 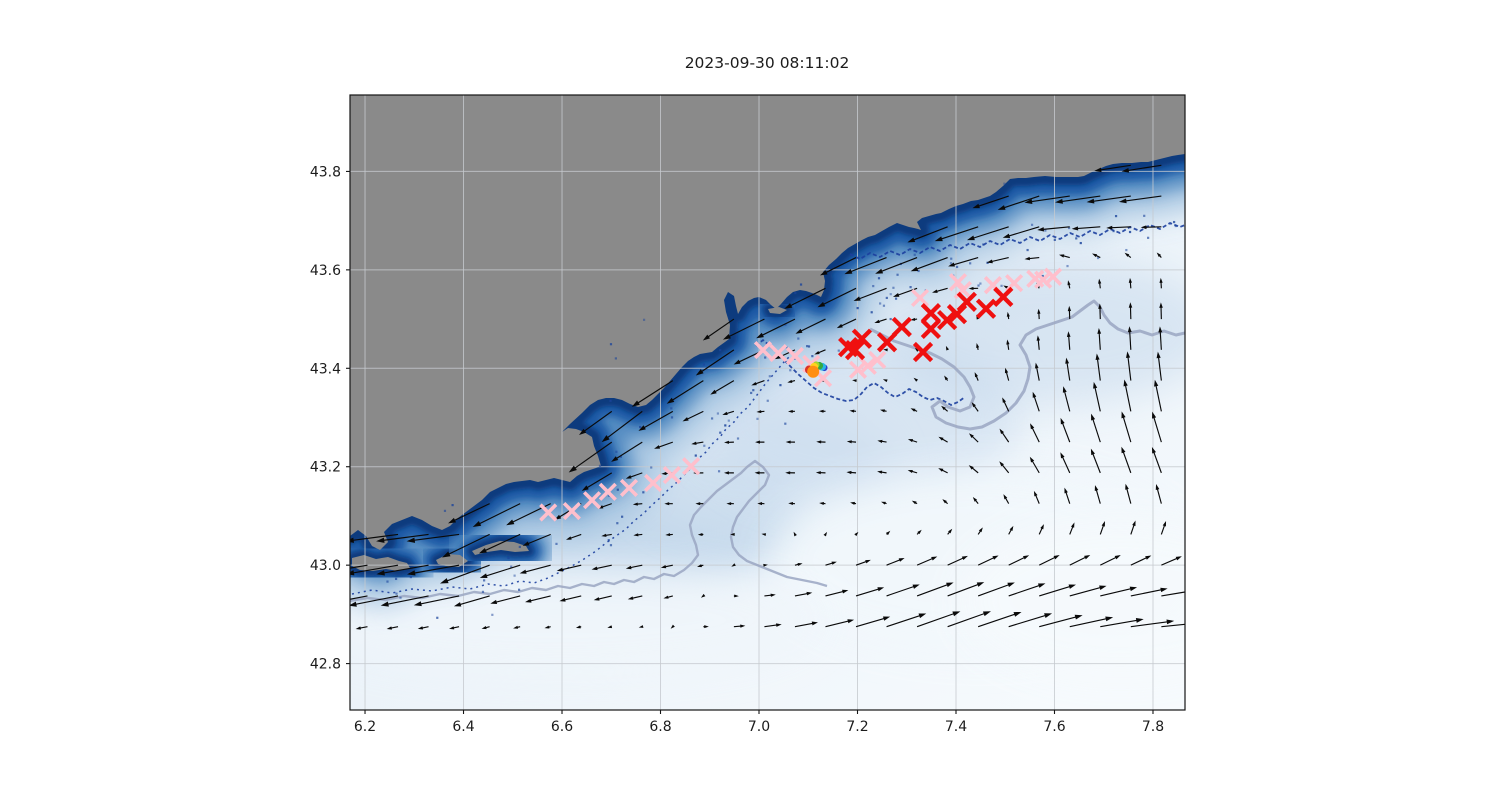 I want to click on y-tick-label: 43.4, so click(x=325, y=369).